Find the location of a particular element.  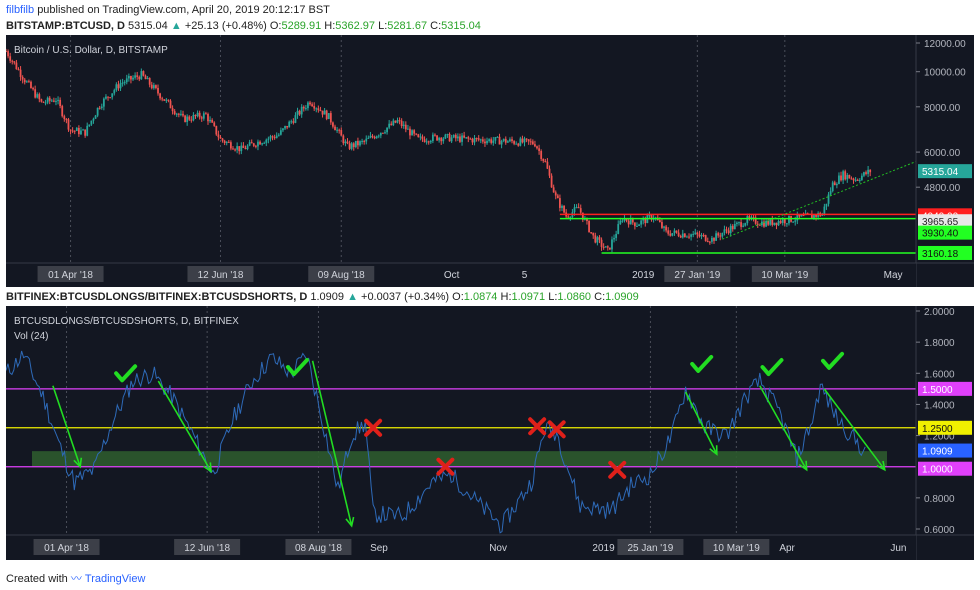

price-tick-label: 8000.00 is located at coordinates (942, 108).